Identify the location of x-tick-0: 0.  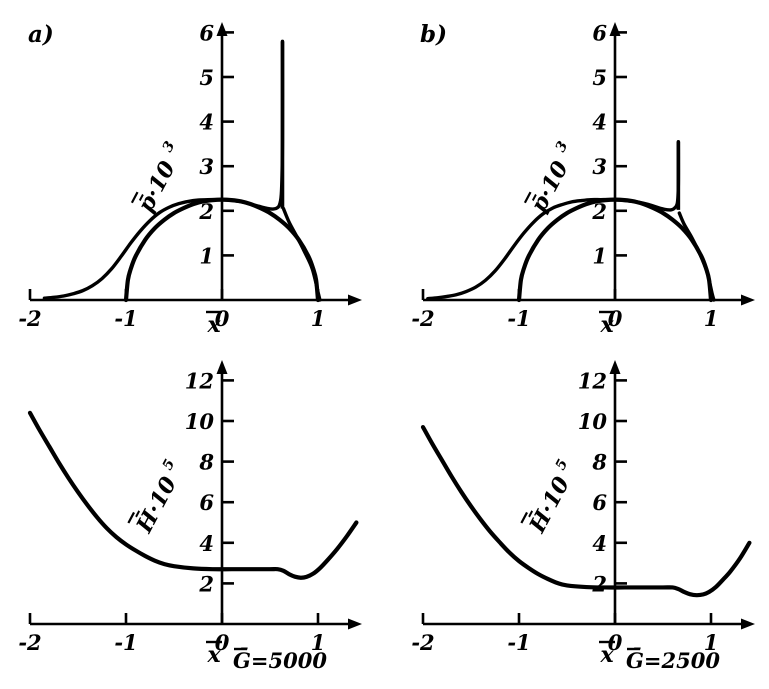
(615, 634).